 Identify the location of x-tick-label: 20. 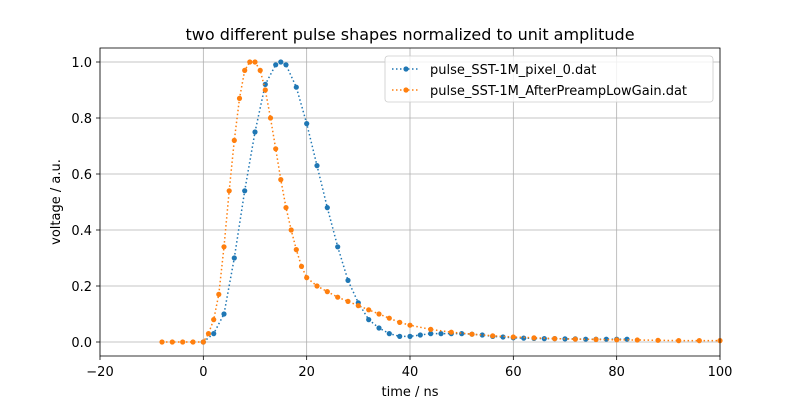
(306, 372).